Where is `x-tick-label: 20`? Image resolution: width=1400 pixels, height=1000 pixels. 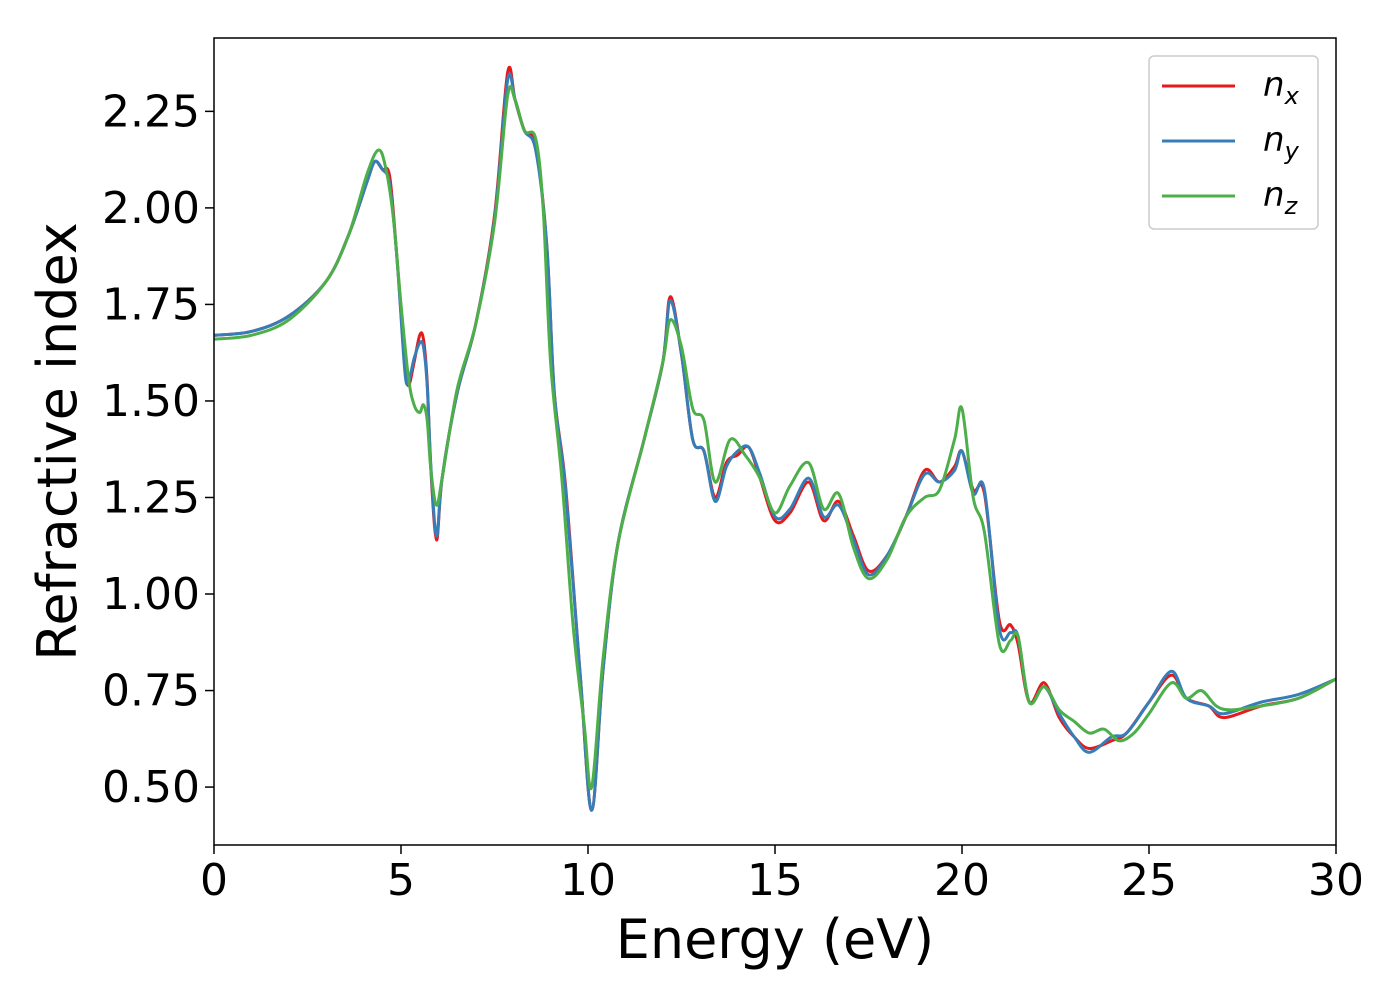 x-tick-label: 20 is located at coordinates (962, 880).